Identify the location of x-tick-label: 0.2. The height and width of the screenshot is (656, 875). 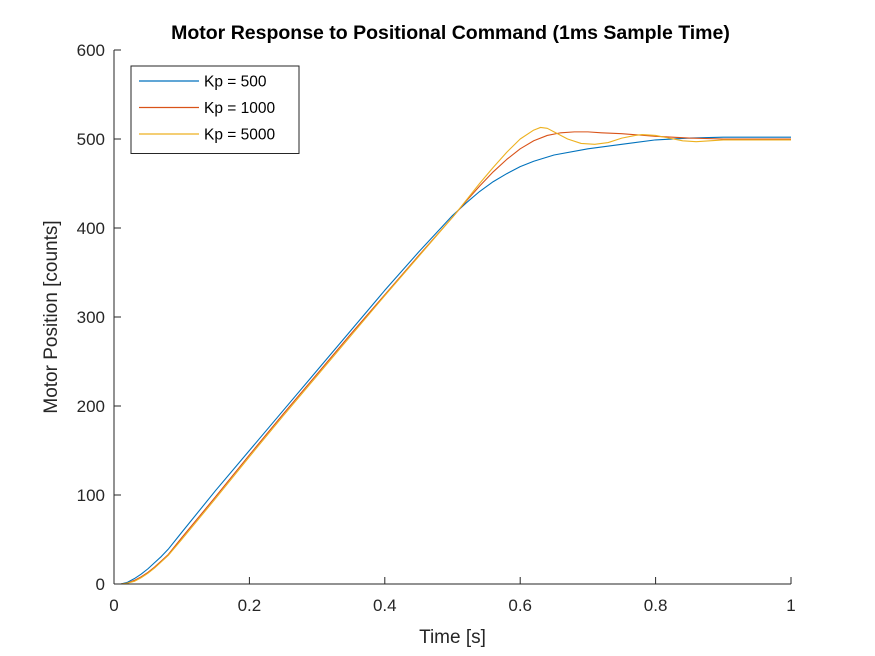
(250, 605).